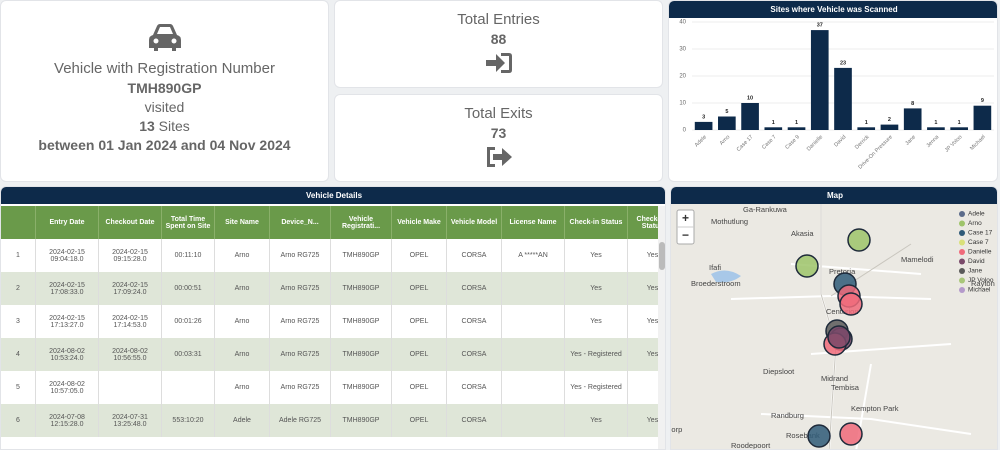 Image resolution: width=1000 pixels, height=450 pixels. What do you see at coordinates (842, 271) in the screenshot?
I see `place-label: Pretoria` at bounding box center [842, 271].